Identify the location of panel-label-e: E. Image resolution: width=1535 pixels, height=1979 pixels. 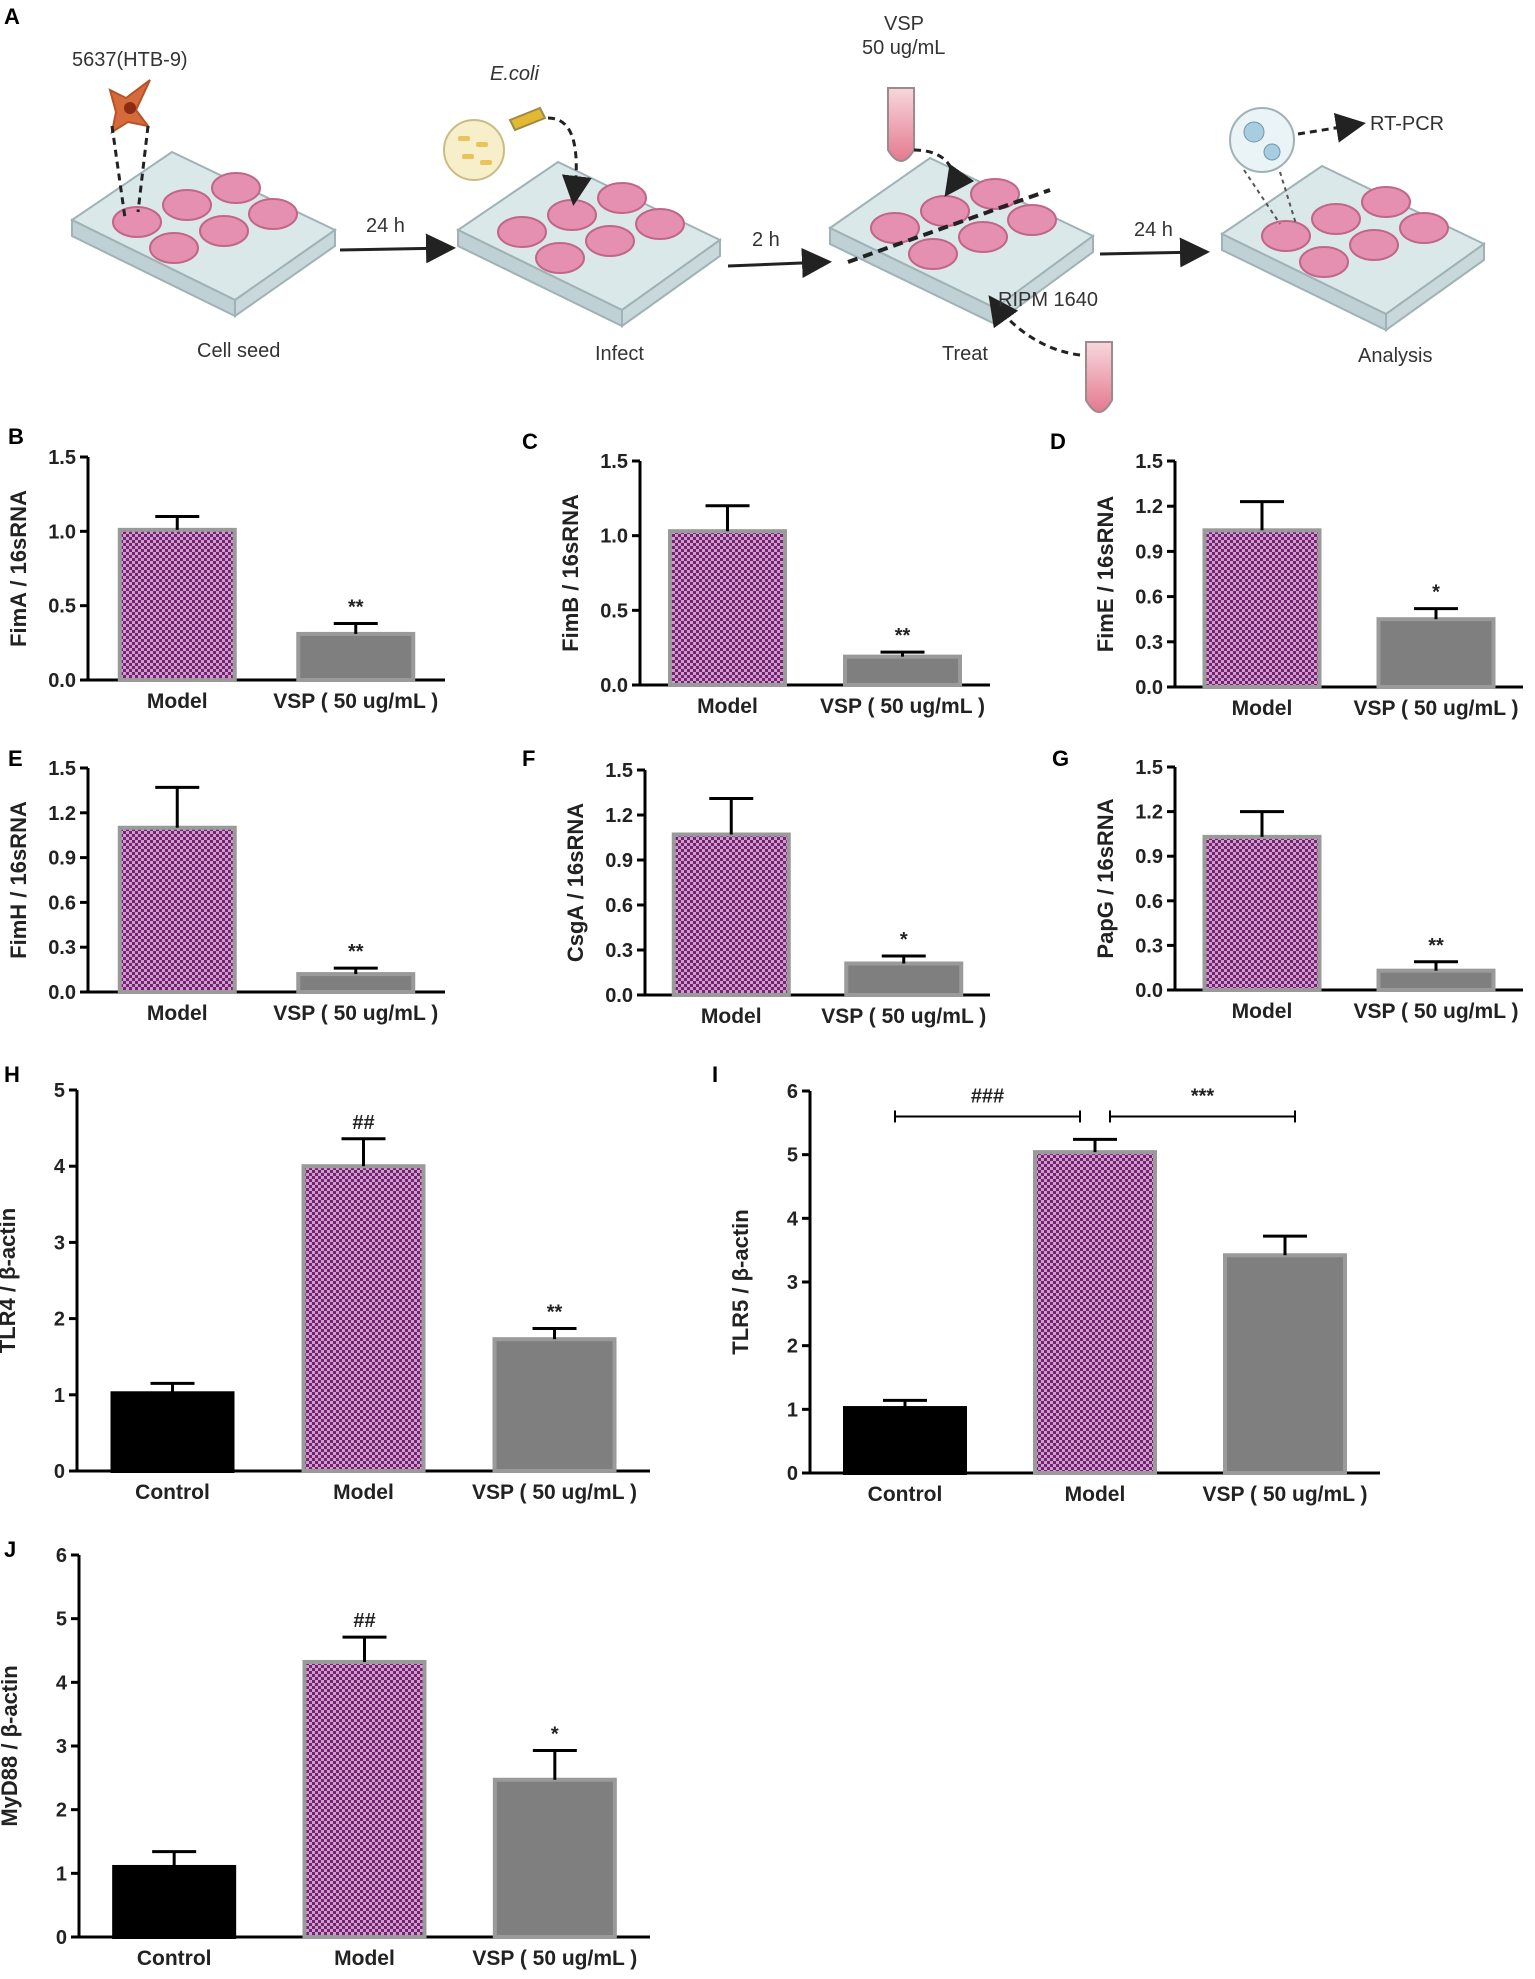
(15, 758).